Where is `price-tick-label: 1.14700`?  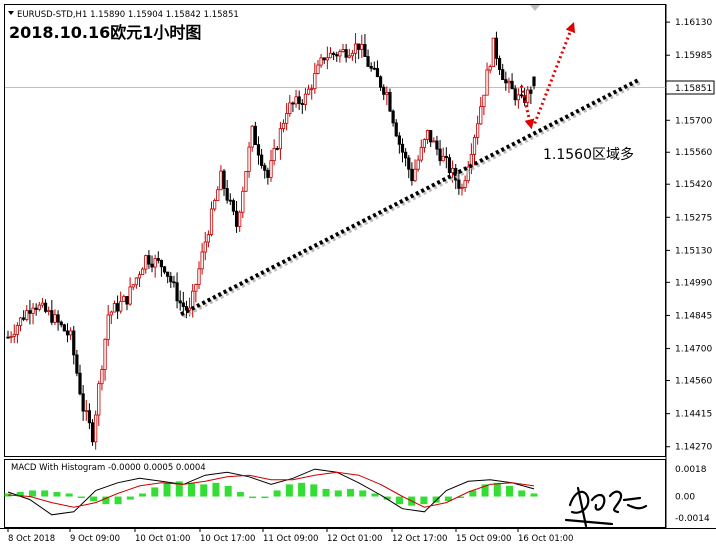
price-tick-label: 1.14700 is located at coordinates (693, 350).